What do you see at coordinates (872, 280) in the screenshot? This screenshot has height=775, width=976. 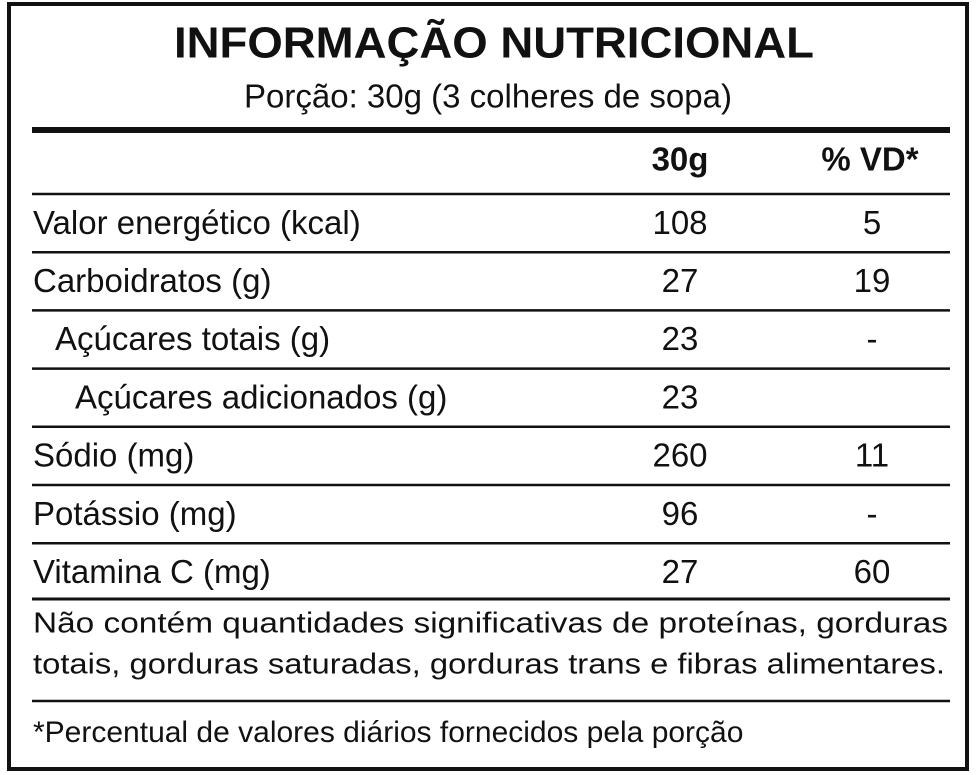 I see `daily-value: 19` at bounding box center [872, 280].